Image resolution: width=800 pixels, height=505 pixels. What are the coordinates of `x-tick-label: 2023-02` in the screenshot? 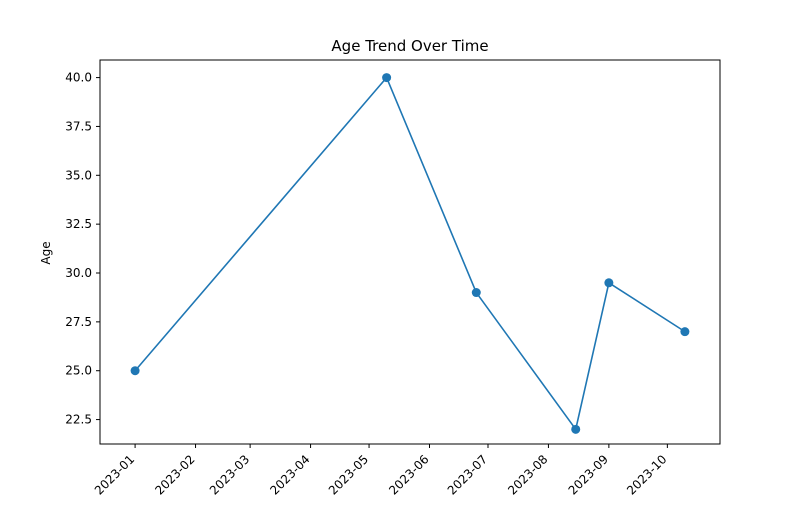 It's located at (174, 474).